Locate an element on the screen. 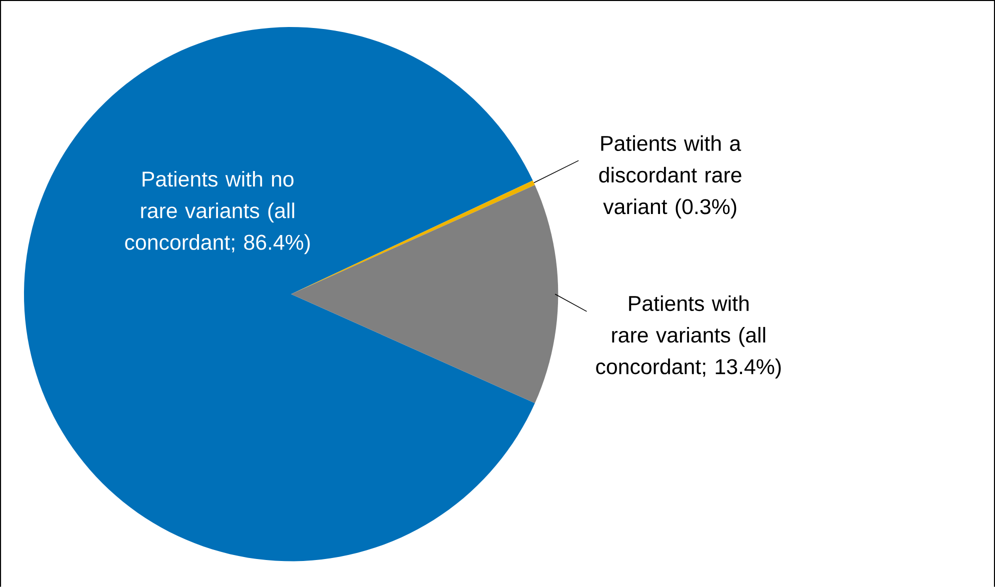 Image resolution: width=995 pixels, height=587 pixels. slice-label: Patients with no rare variants (all concordant; 86.4%) is located at coordinates (217, 212).